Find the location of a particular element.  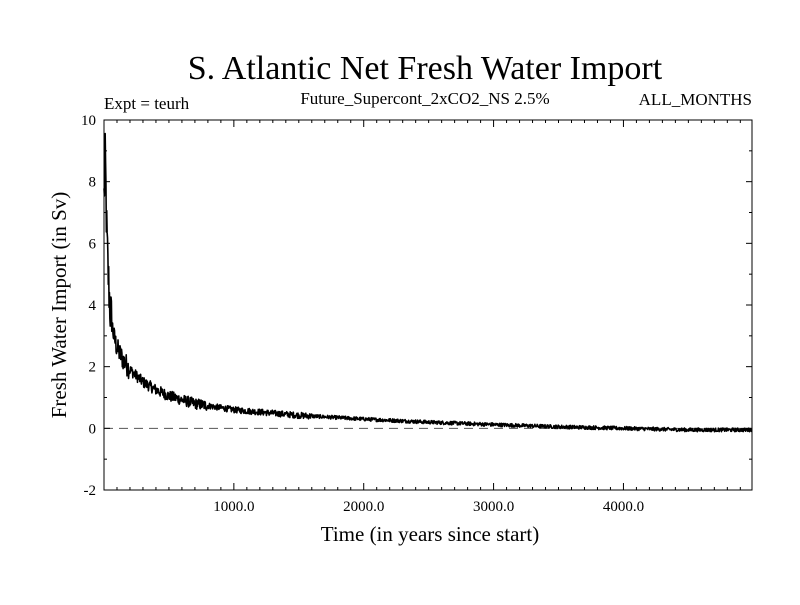

x-tick-label: 2000.0 is located at coordinates (363, 507).